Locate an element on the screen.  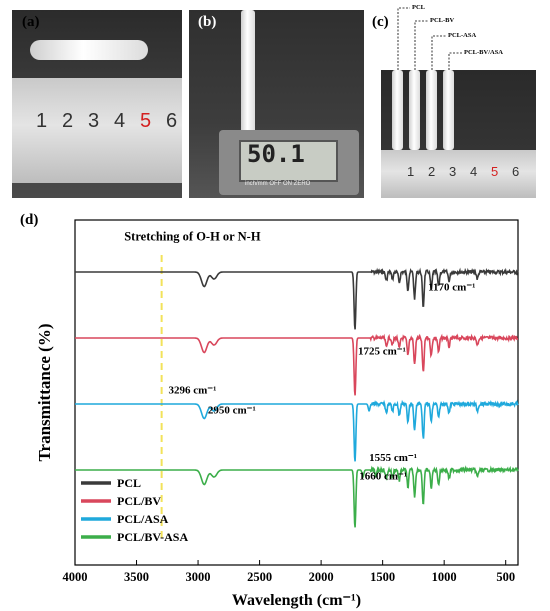
tube-label-pcl-bv-asa: PCL-BV/ASA is located at coordinates (484, 52).